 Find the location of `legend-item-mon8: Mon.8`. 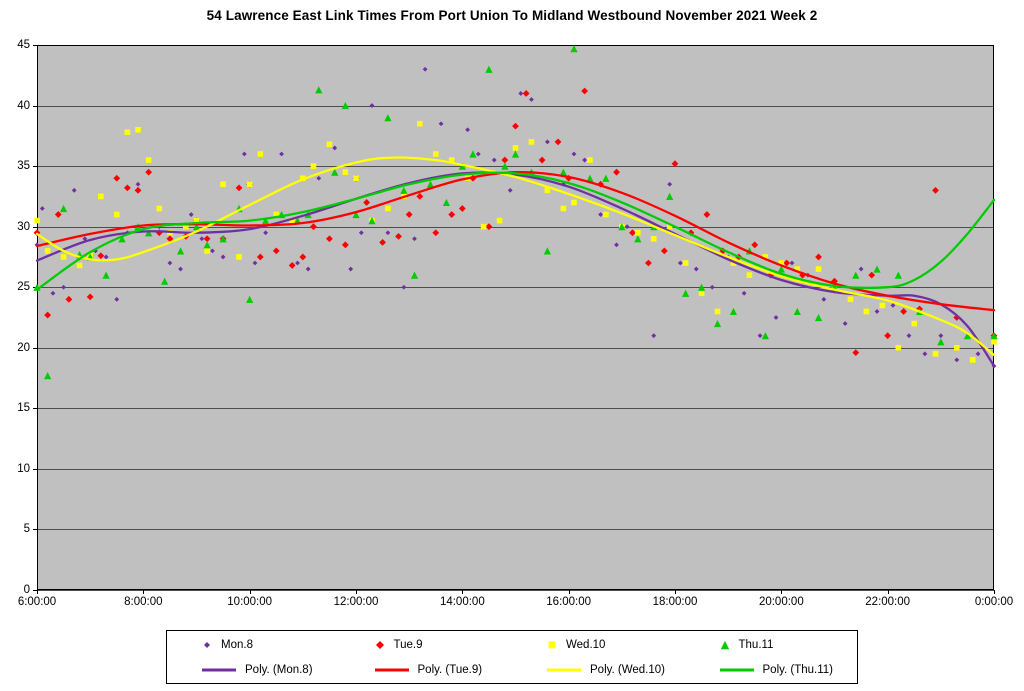

legend-item-mon8: Mon.8 is located at coordinates (253, 645).